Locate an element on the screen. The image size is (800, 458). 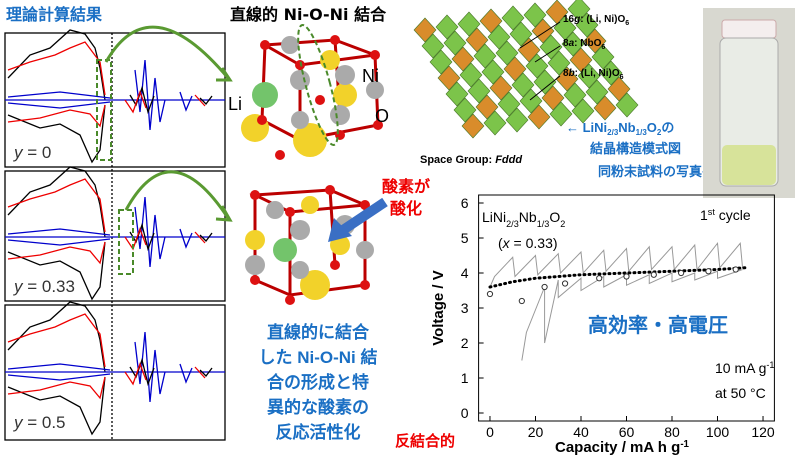
formula-part: O is located at coordinates (554, 217).